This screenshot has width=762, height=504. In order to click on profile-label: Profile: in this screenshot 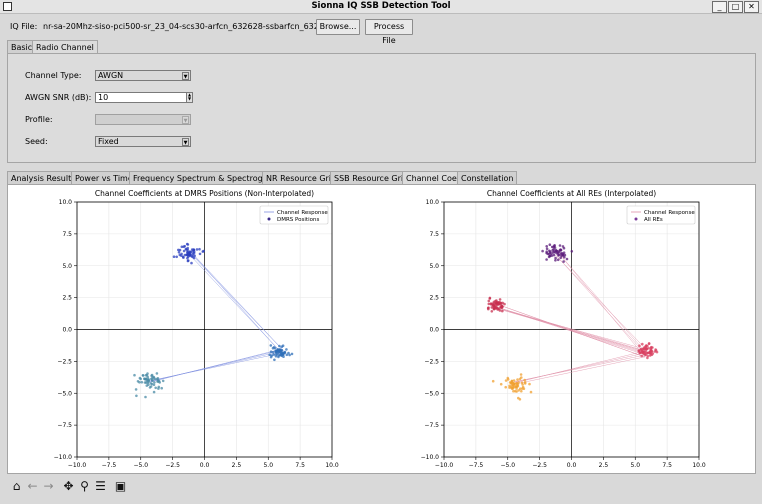, I will do `click(39, 119)`.